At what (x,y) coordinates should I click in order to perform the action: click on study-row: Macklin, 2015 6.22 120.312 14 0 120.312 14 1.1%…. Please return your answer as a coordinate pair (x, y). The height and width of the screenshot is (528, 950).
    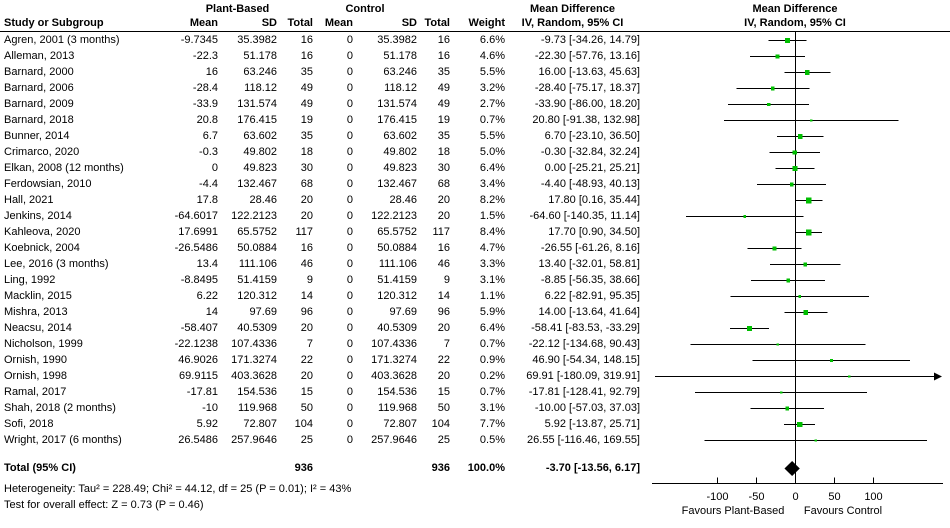
    Looking at the image, I should click on (477, 296).